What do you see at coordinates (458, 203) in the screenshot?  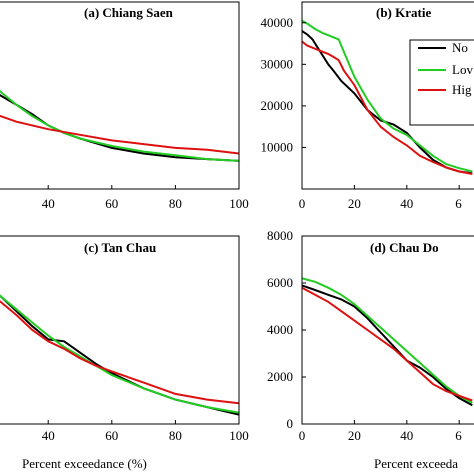 I see `panel-b-x-tick-label: 6` at bounding box center [458, 203].